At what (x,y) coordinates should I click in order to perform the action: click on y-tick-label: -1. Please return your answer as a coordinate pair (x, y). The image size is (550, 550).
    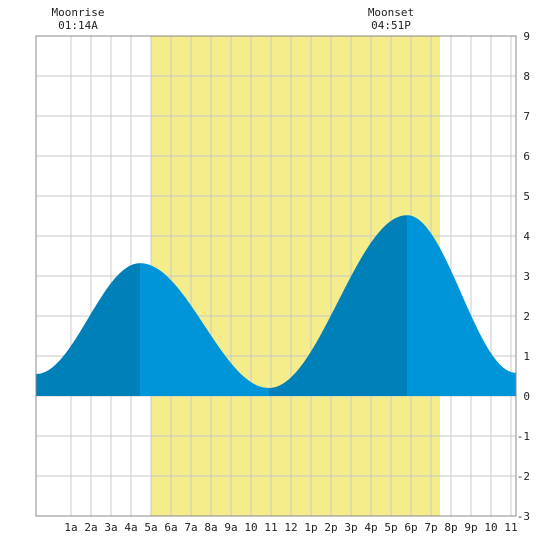
    Looking at the image, I should click on (523, 436).